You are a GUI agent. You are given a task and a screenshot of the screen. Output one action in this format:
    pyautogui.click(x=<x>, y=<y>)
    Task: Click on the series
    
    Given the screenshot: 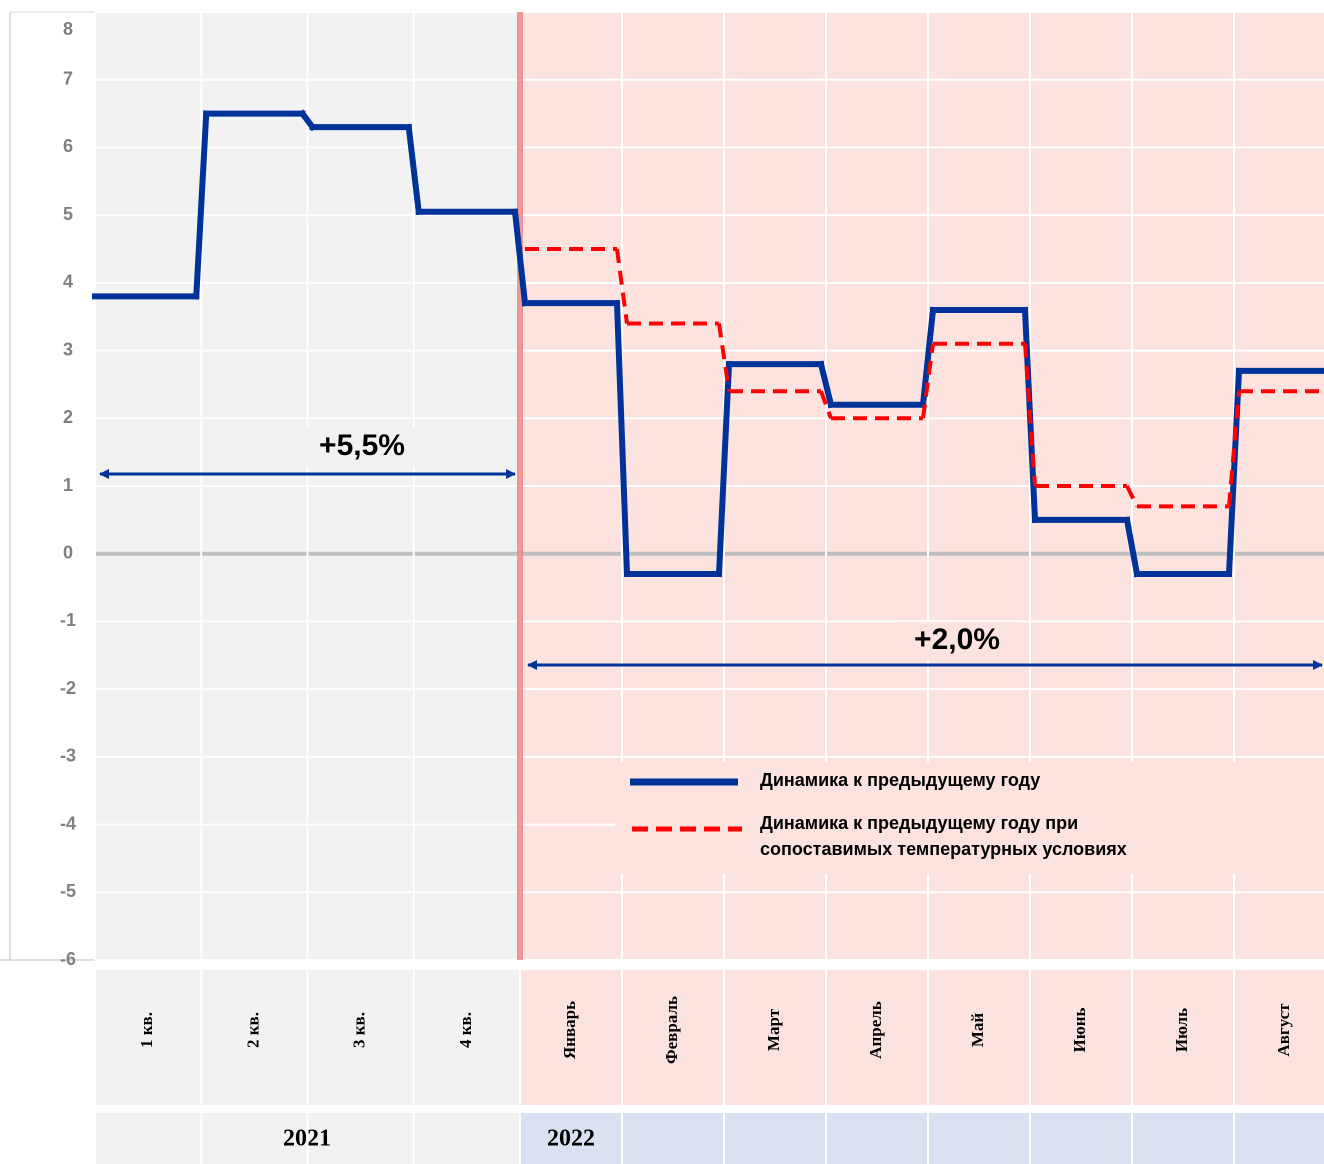 What is the action you would take?
    pyautogui.click(x=924, y=378)
    